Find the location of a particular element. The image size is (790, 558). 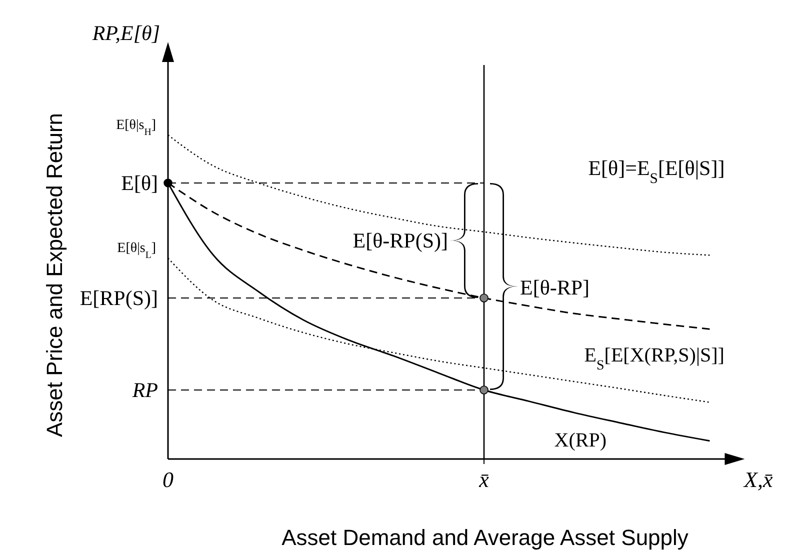

y-axis-title: Asset Price and Expected Return is located at coordinates (54, 275).